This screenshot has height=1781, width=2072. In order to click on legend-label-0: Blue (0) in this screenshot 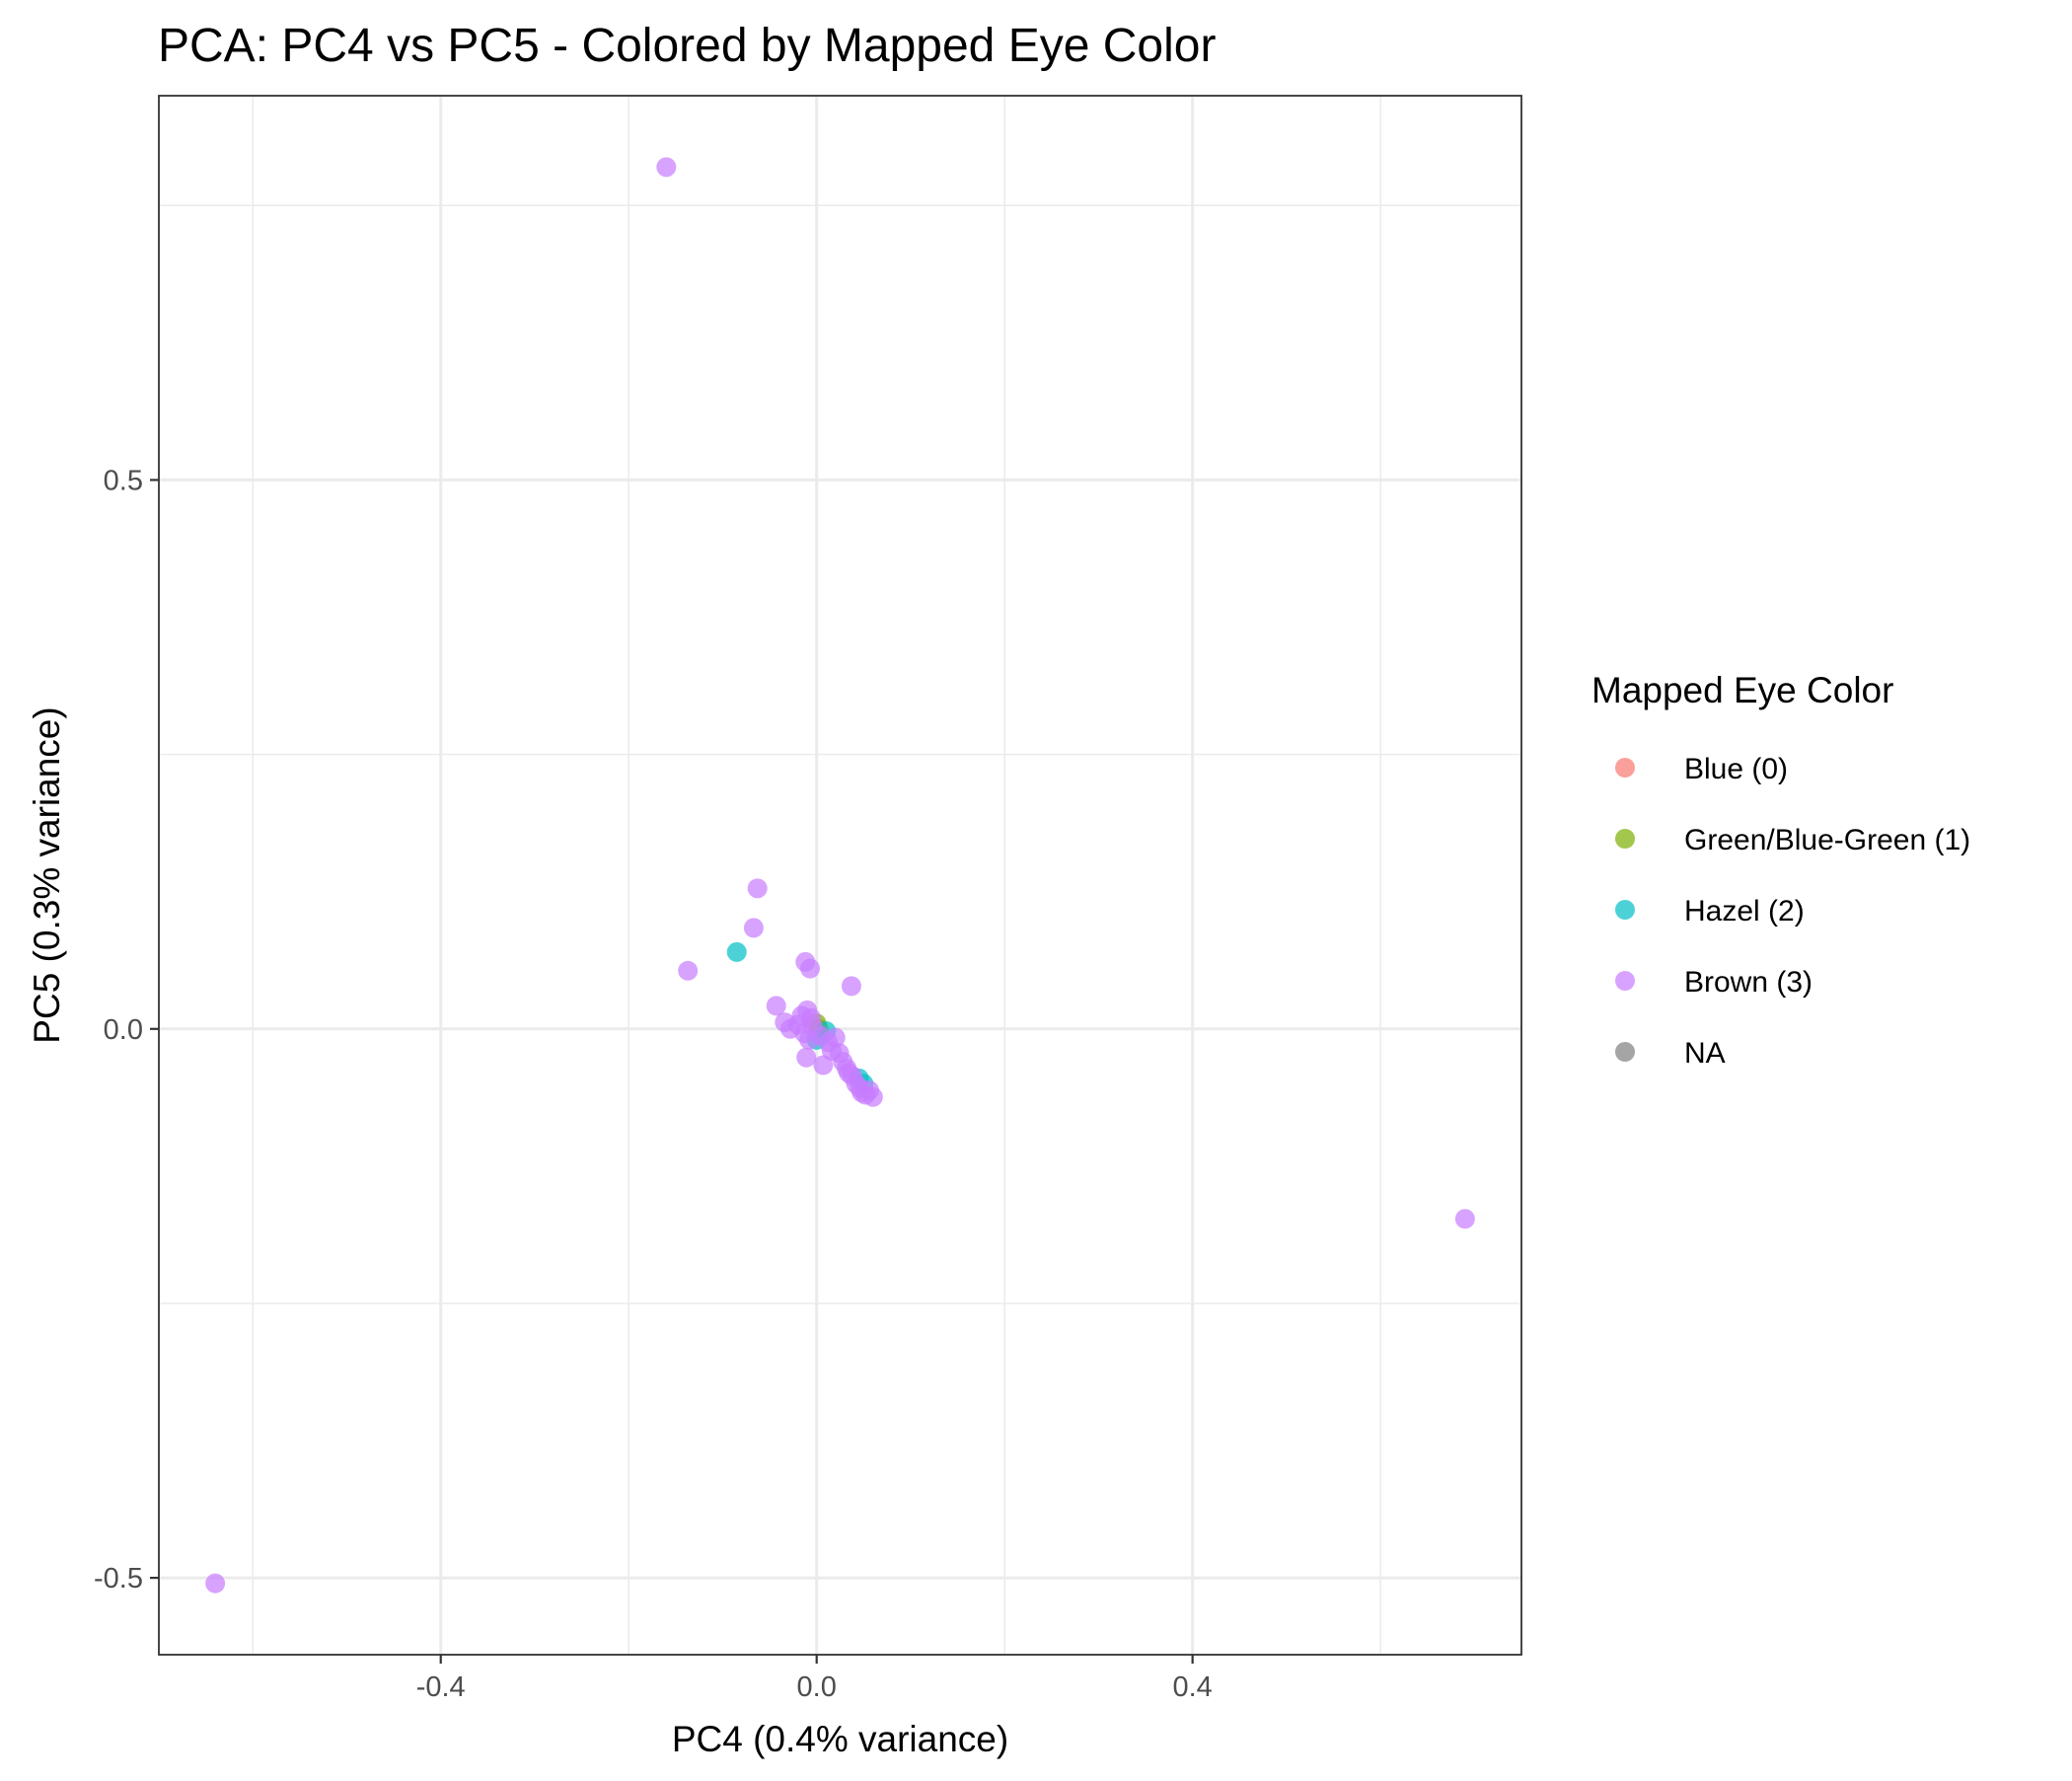, I will do `click(1736, 769)`.